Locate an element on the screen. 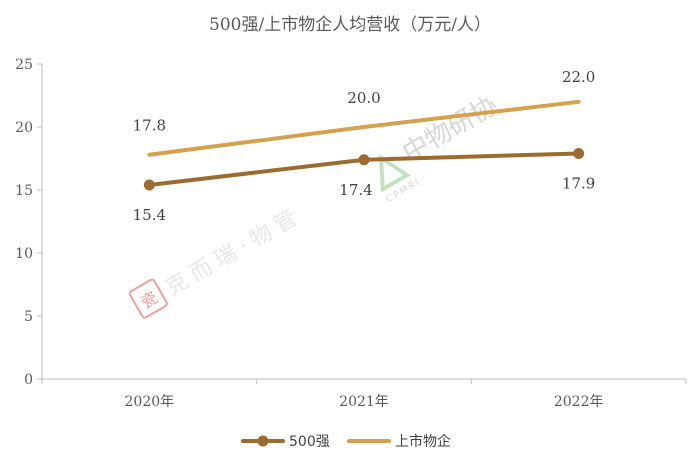  x-tick-label: 2021年 is located at coordinates (364, 402).